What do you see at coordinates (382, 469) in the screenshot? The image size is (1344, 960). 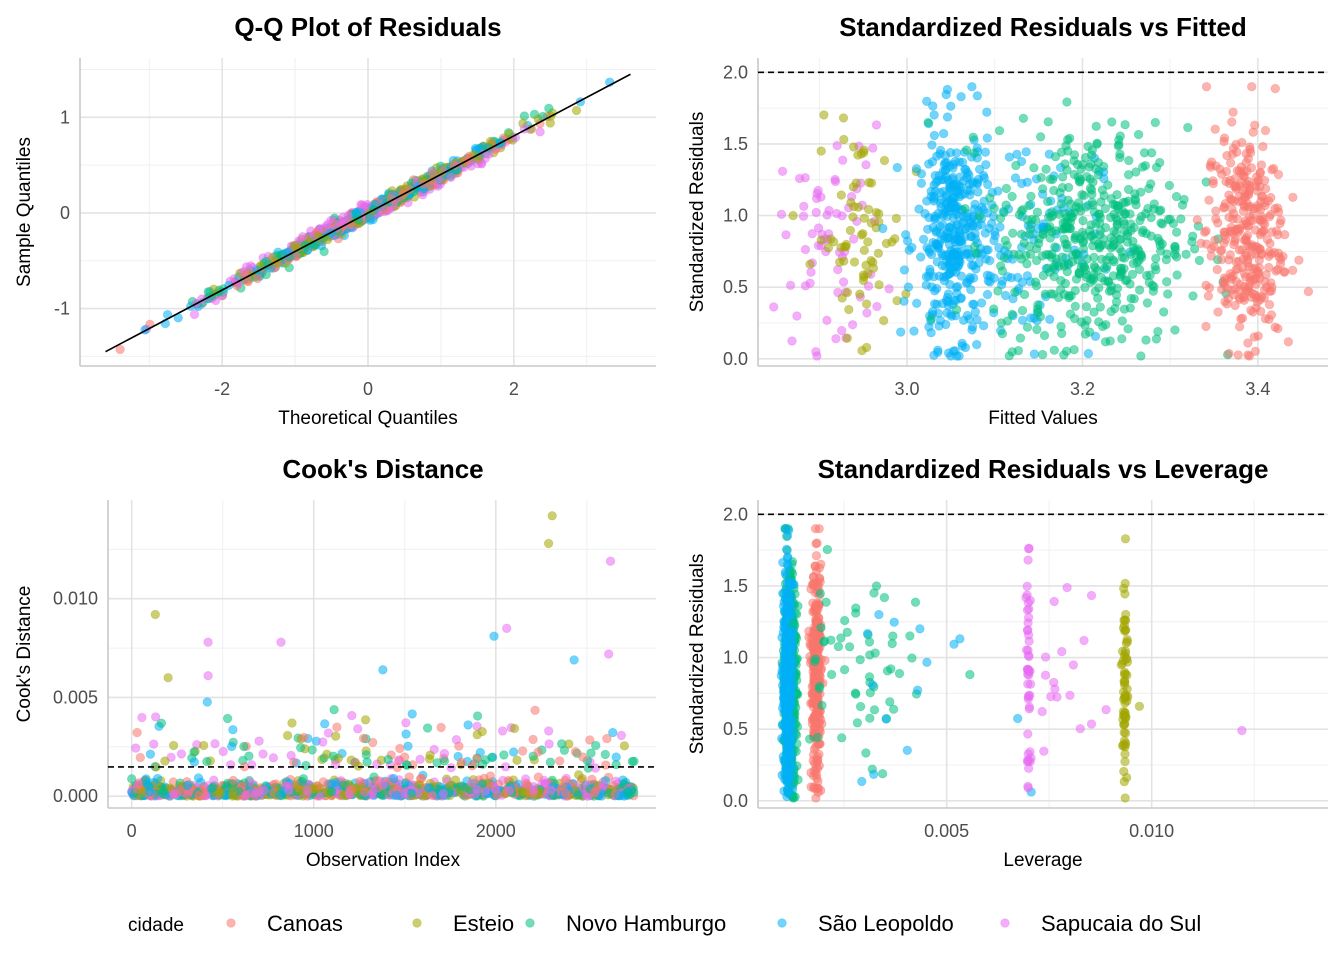 I see `panel-cooks-title: Cook's Distance` at bounding box center [382, 469].